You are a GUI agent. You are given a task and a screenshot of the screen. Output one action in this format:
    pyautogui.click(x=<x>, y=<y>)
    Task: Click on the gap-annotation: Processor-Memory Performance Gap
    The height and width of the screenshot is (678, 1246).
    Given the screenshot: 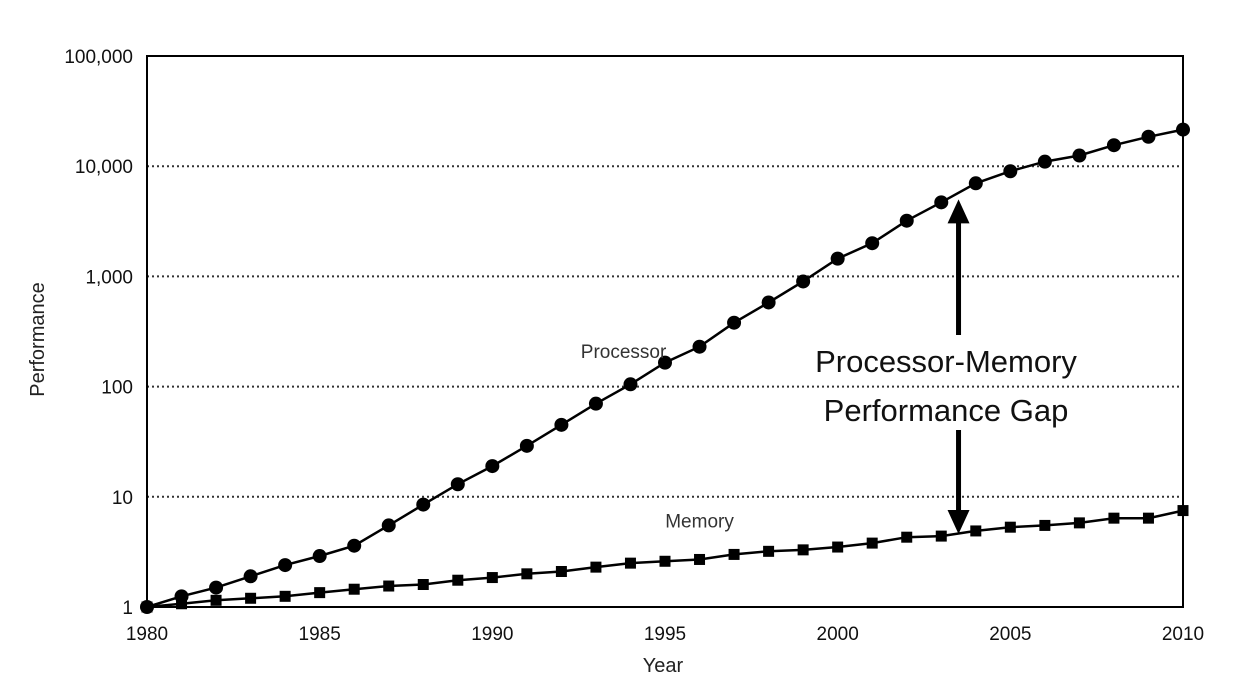 What is the action you would take?
    pyautogui.click(x=946, y=366)
    